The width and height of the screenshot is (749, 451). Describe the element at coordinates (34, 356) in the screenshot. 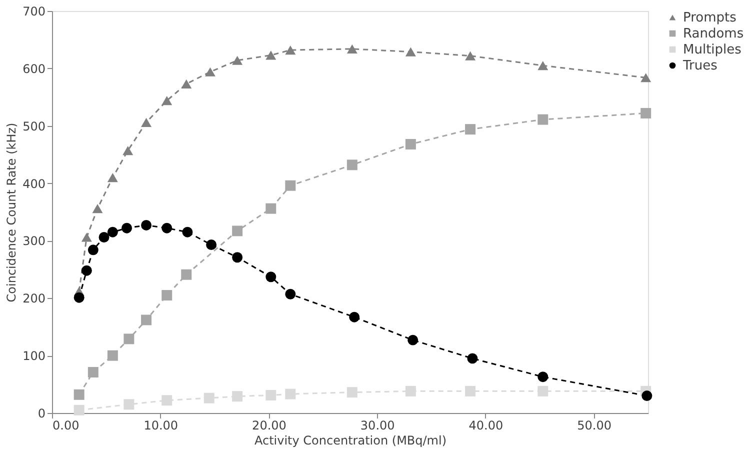

I see `y-tick-label: 100` at that location.